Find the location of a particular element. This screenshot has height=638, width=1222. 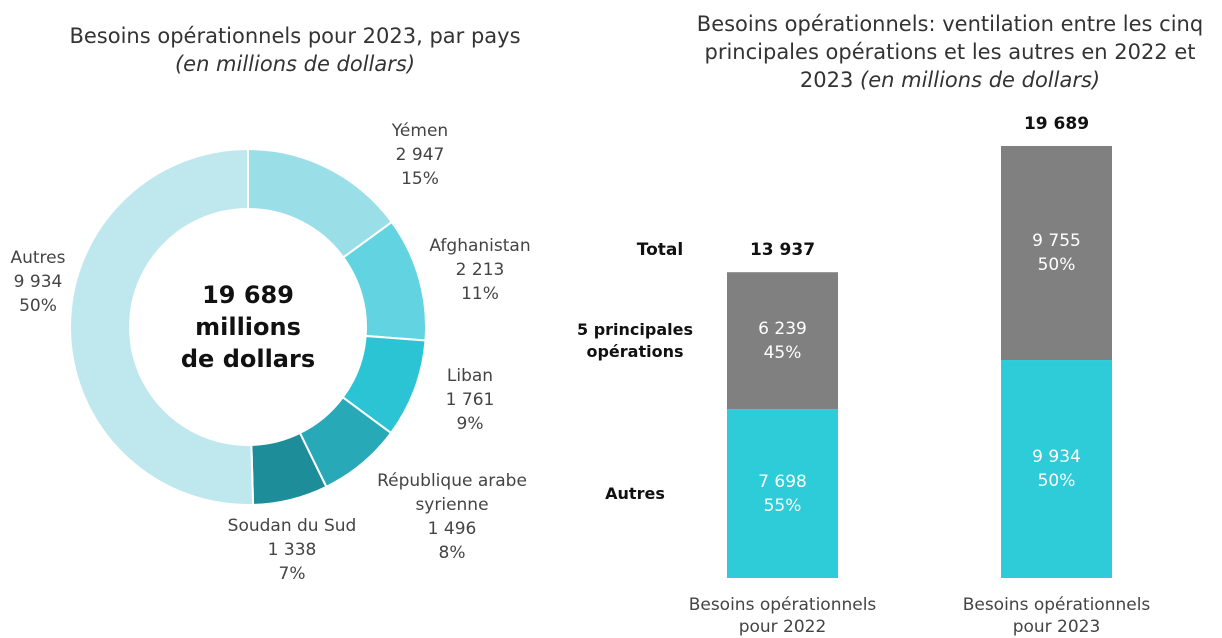

segment-label: 6 239 45% is located at coordinates (782, 341).